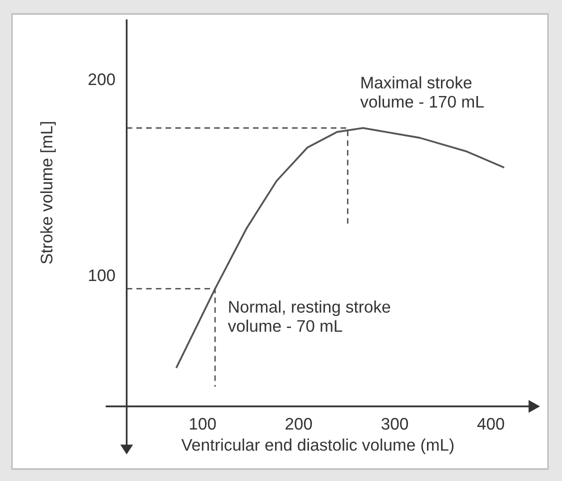 Image resolution: width=562 pixels, height=481 pixels. Describe the element at coordinates (48, 193) in the screenshot. I see `y-axis-title: Stroke volume [mL]` at that location.